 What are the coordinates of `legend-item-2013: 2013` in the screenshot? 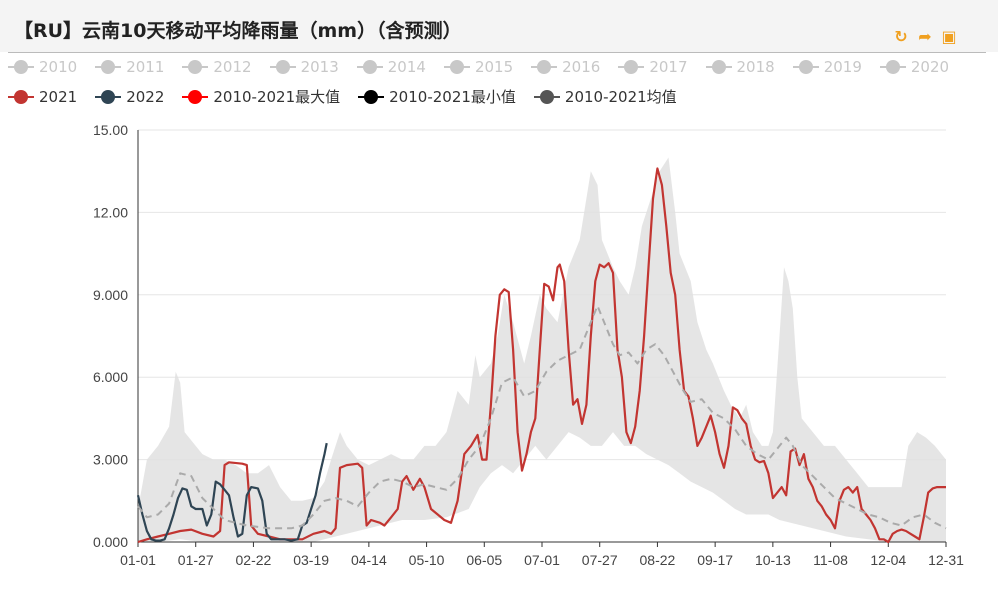 It's located at (304, 67).